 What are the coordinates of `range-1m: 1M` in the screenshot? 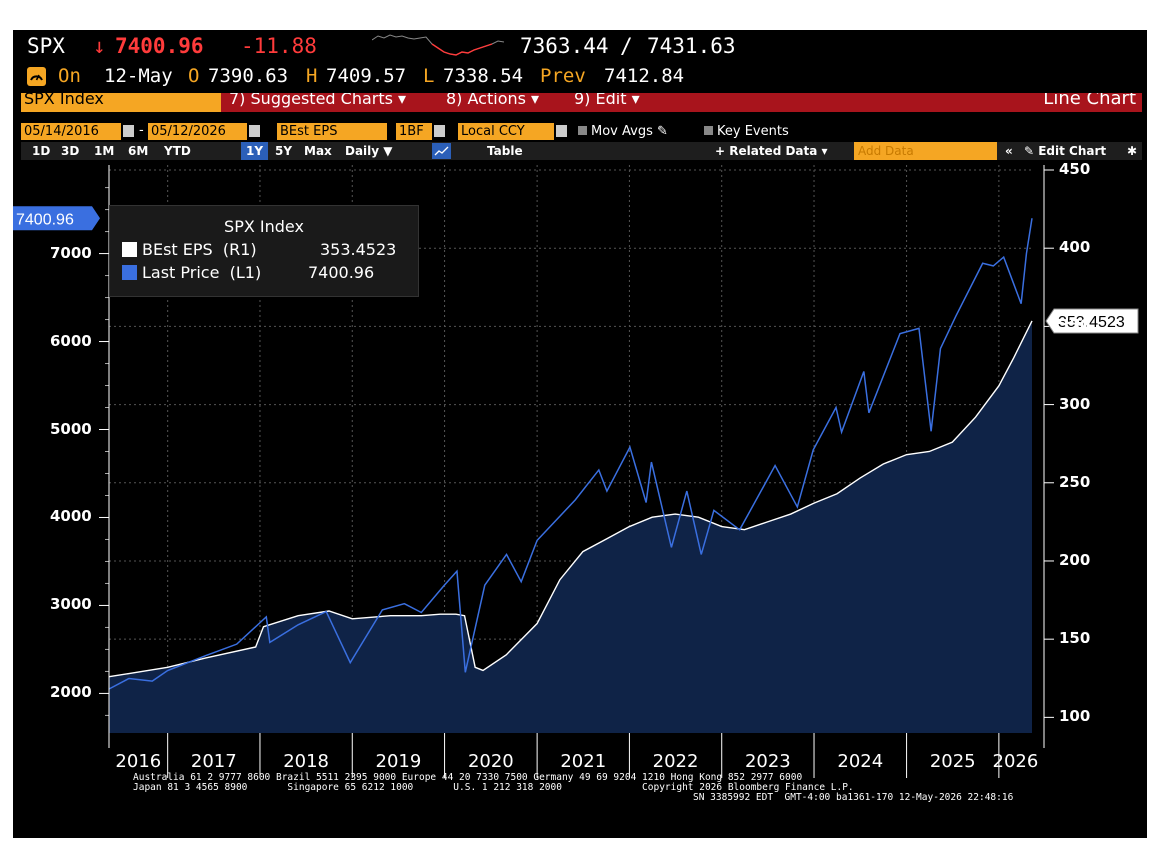 It's located at (104, 151).